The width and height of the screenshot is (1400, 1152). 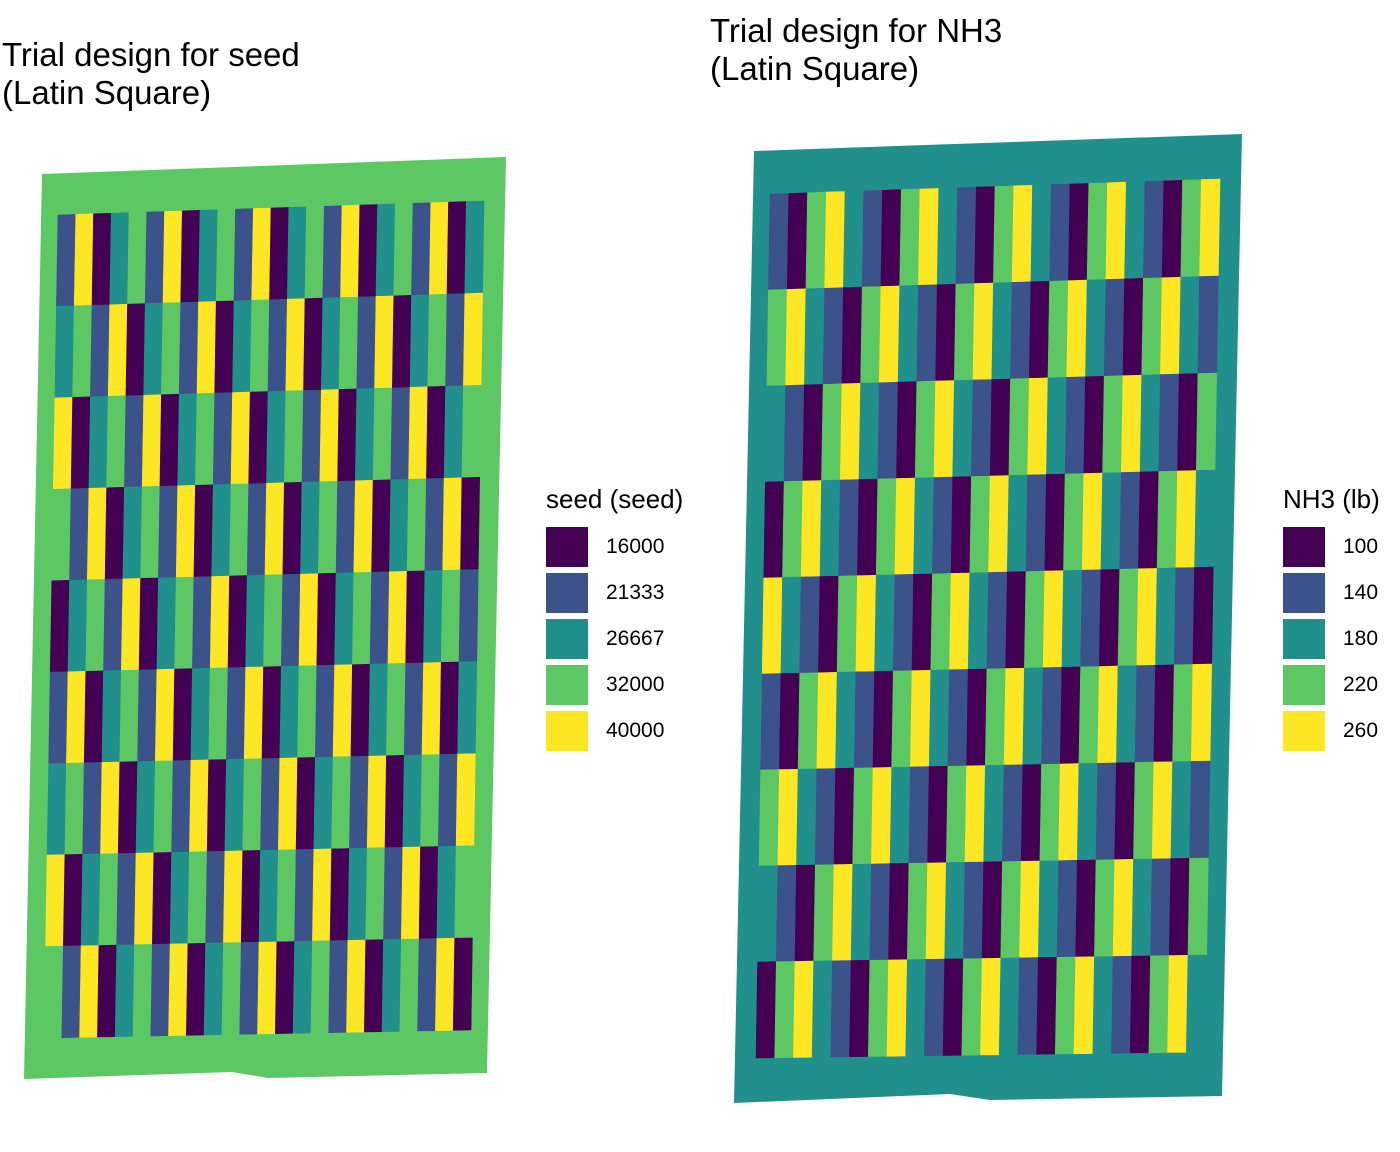 I want to click on nh3-legend-label: 180, so click(x=1361, y=638).